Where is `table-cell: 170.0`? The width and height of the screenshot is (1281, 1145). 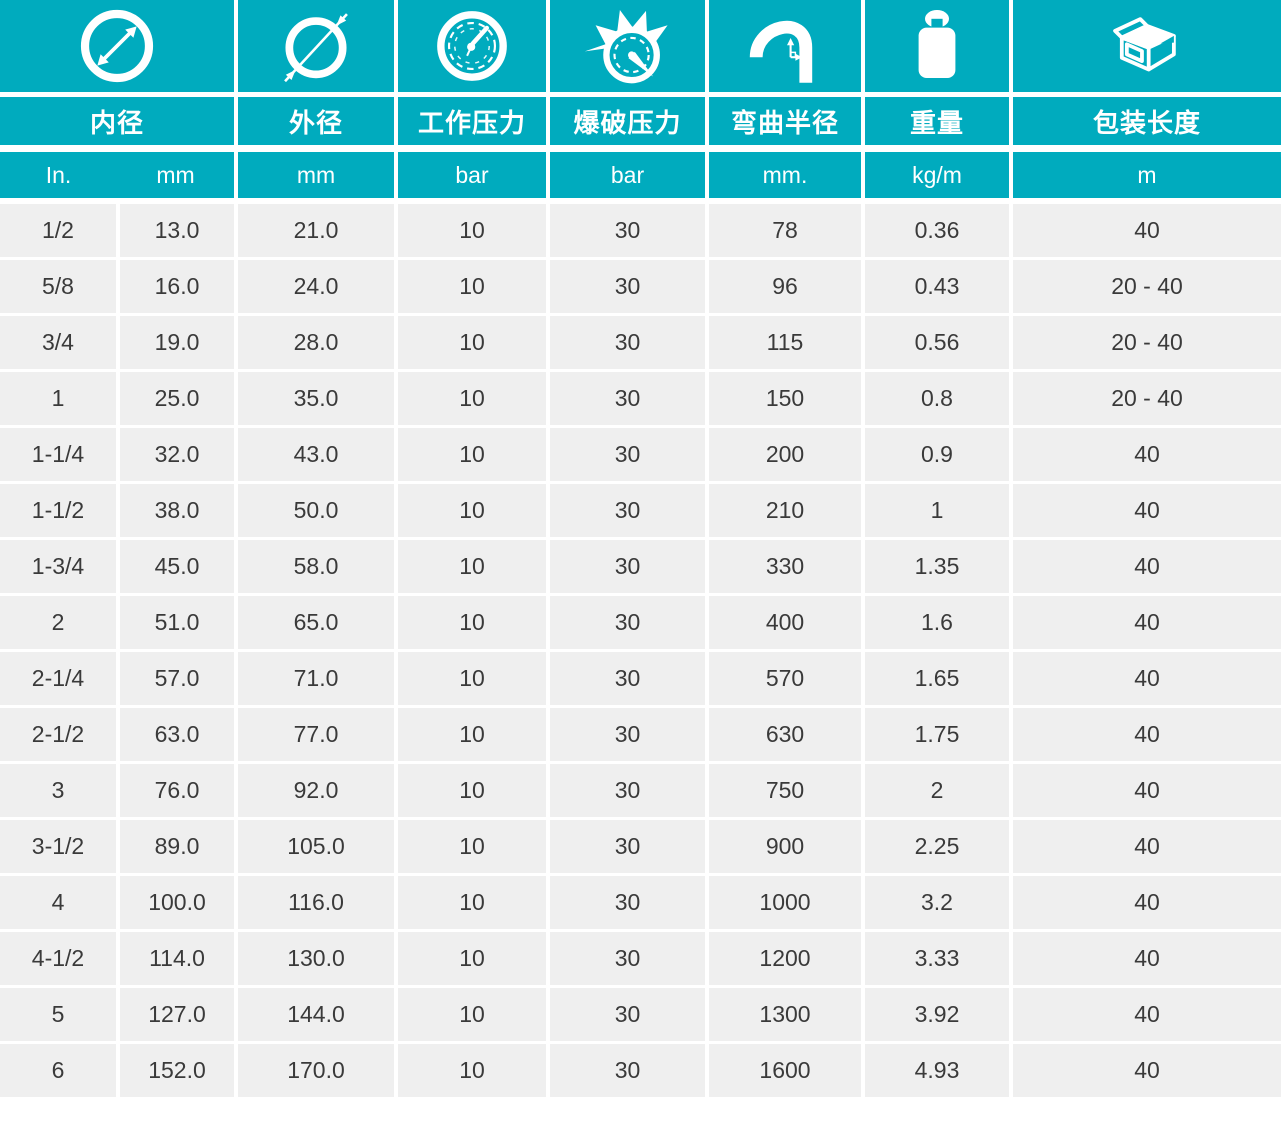 table-cell: 170.0 is located at coordinates (316, 1070).